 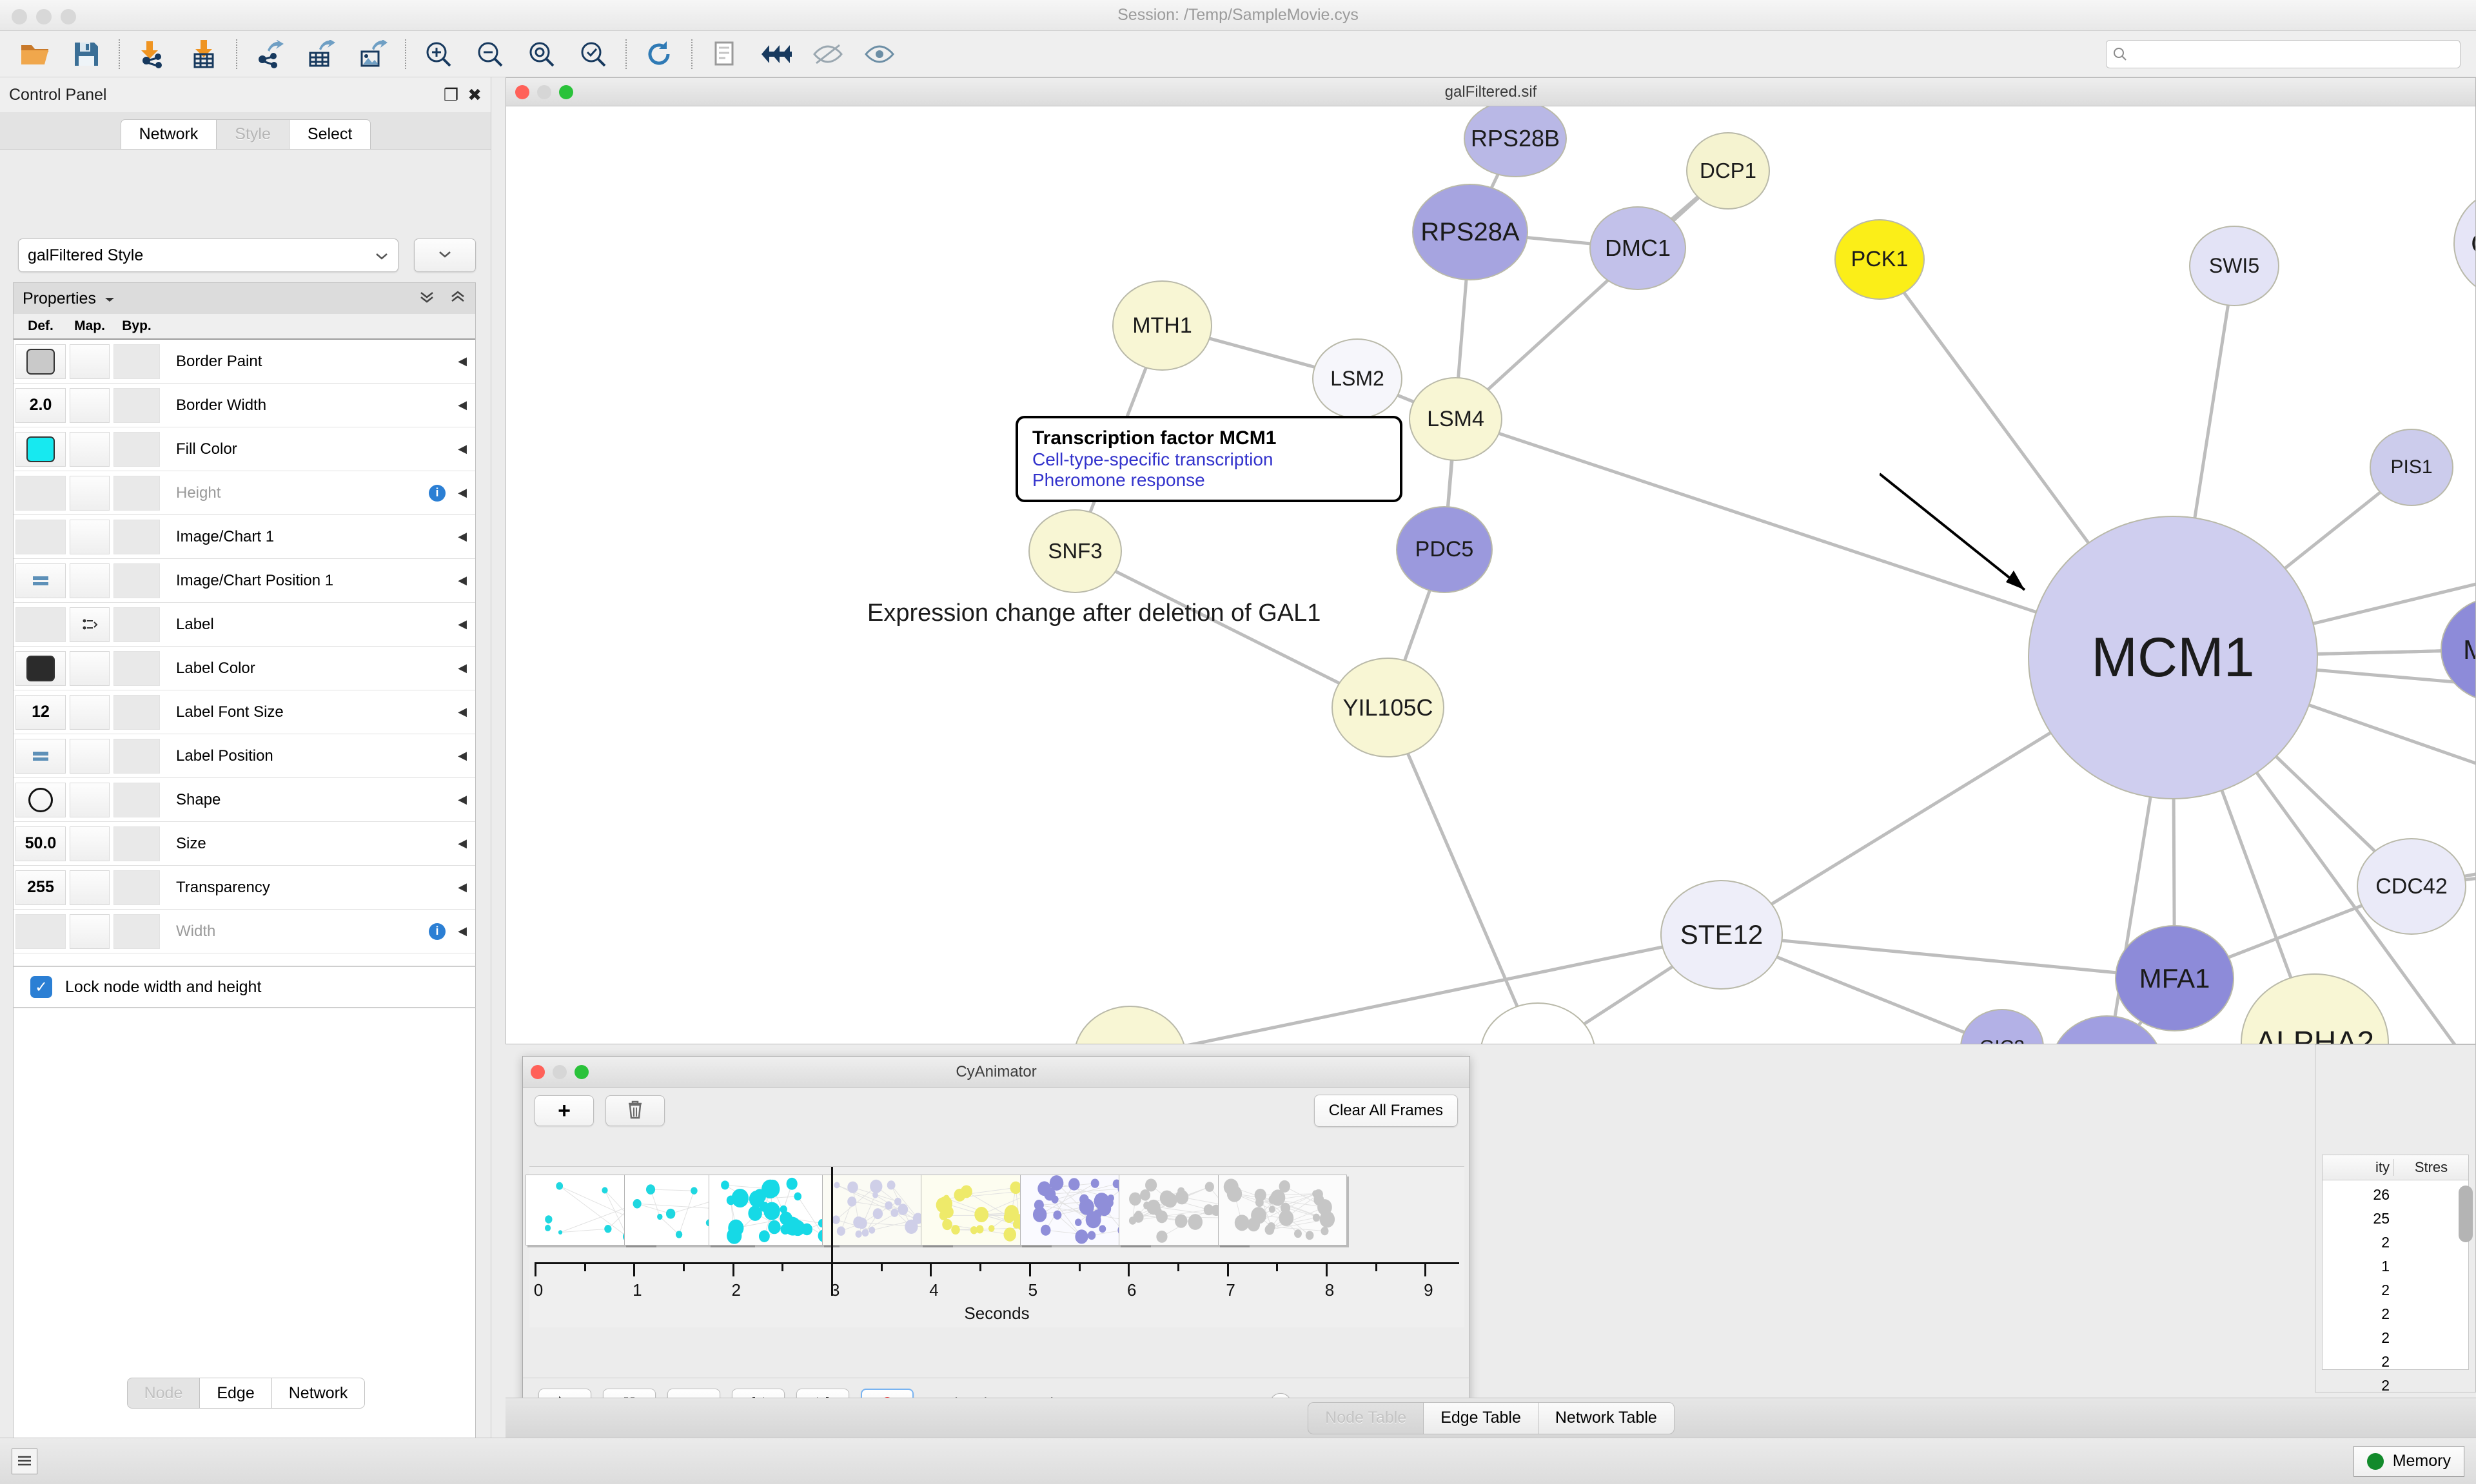 I want to click on network-node: YIL105C, so click(x=1387, y=707).